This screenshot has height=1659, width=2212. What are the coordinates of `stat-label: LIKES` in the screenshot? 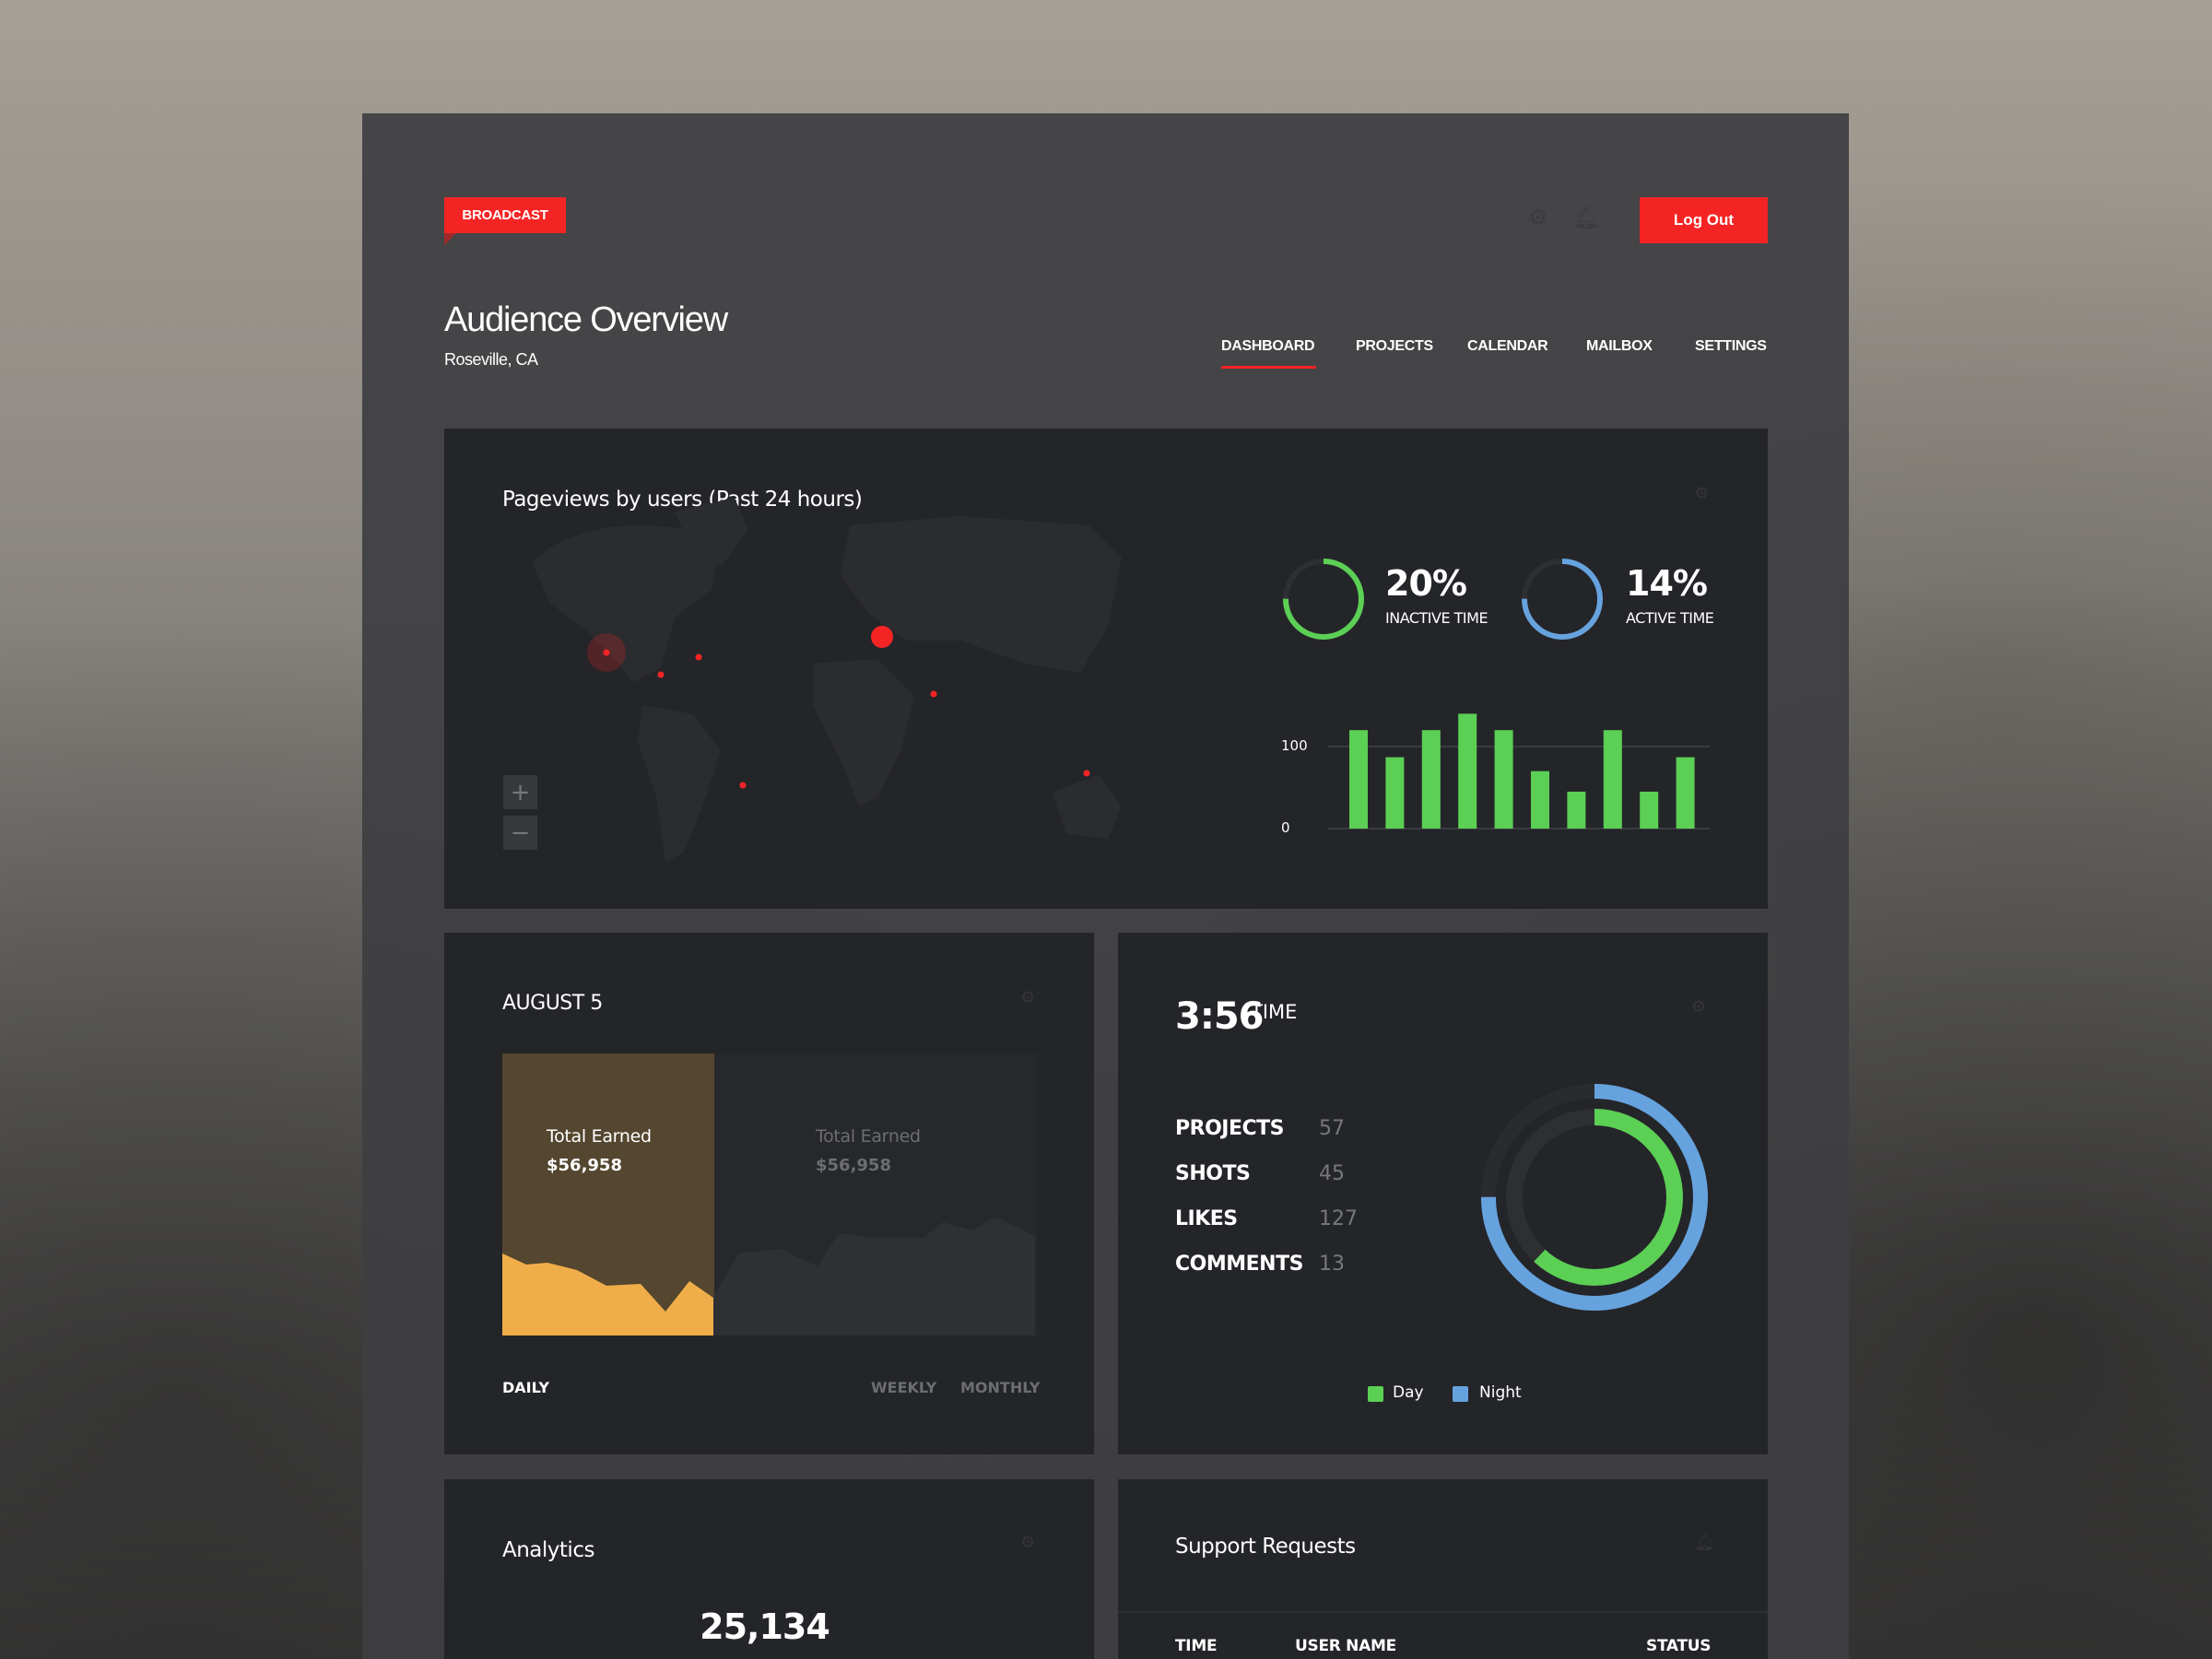 It's located at (1206, 1218).